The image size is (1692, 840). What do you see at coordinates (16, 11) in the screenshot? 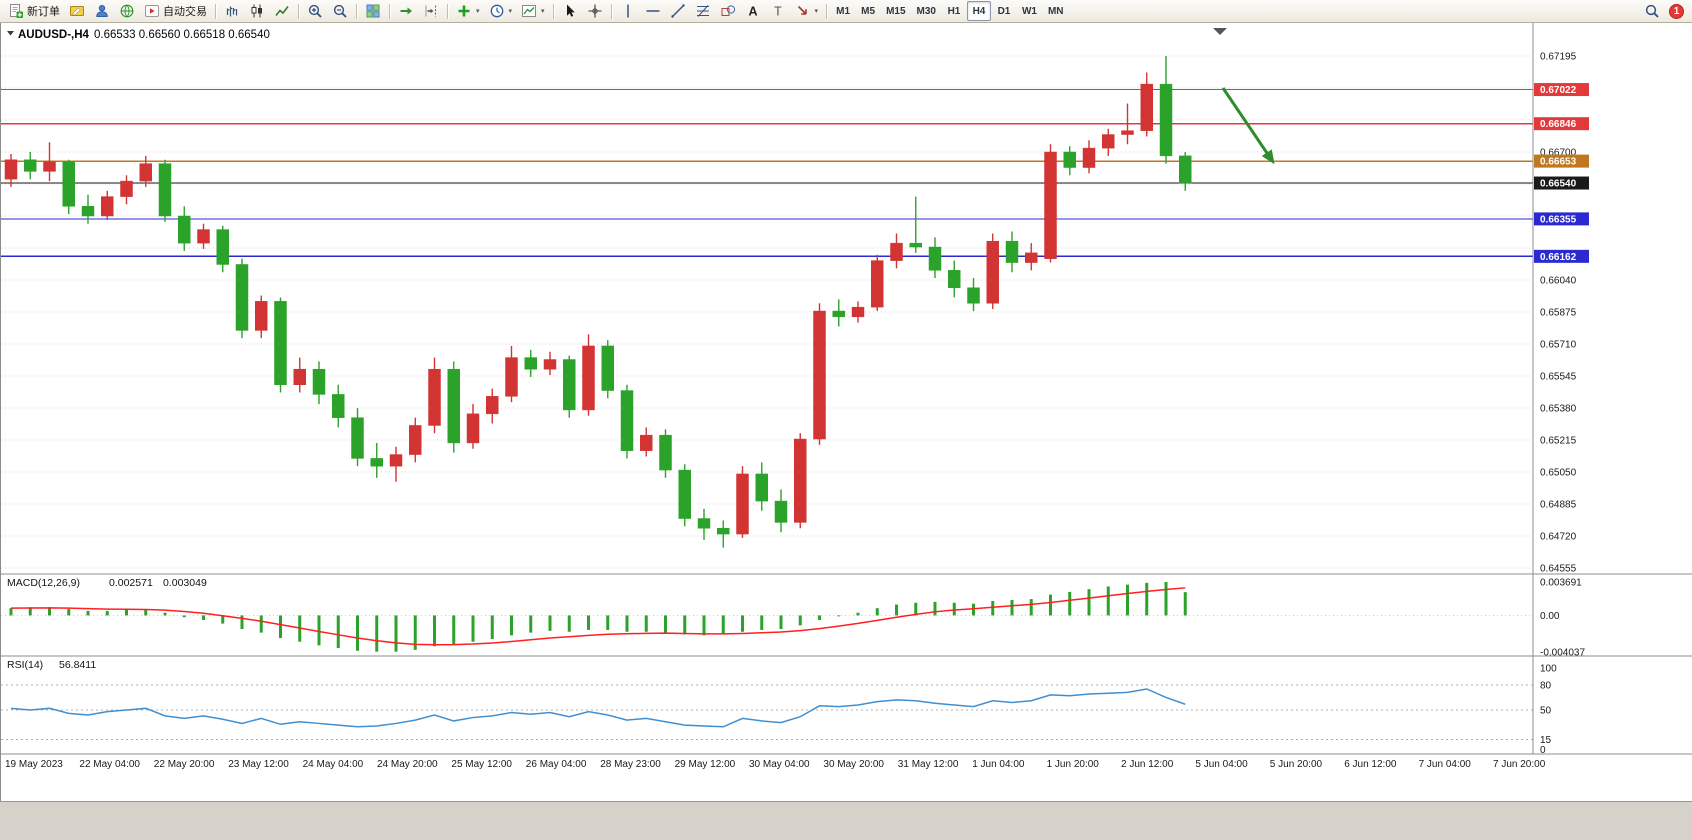
I see `new-order-icon` at bounding box center [16, 11].